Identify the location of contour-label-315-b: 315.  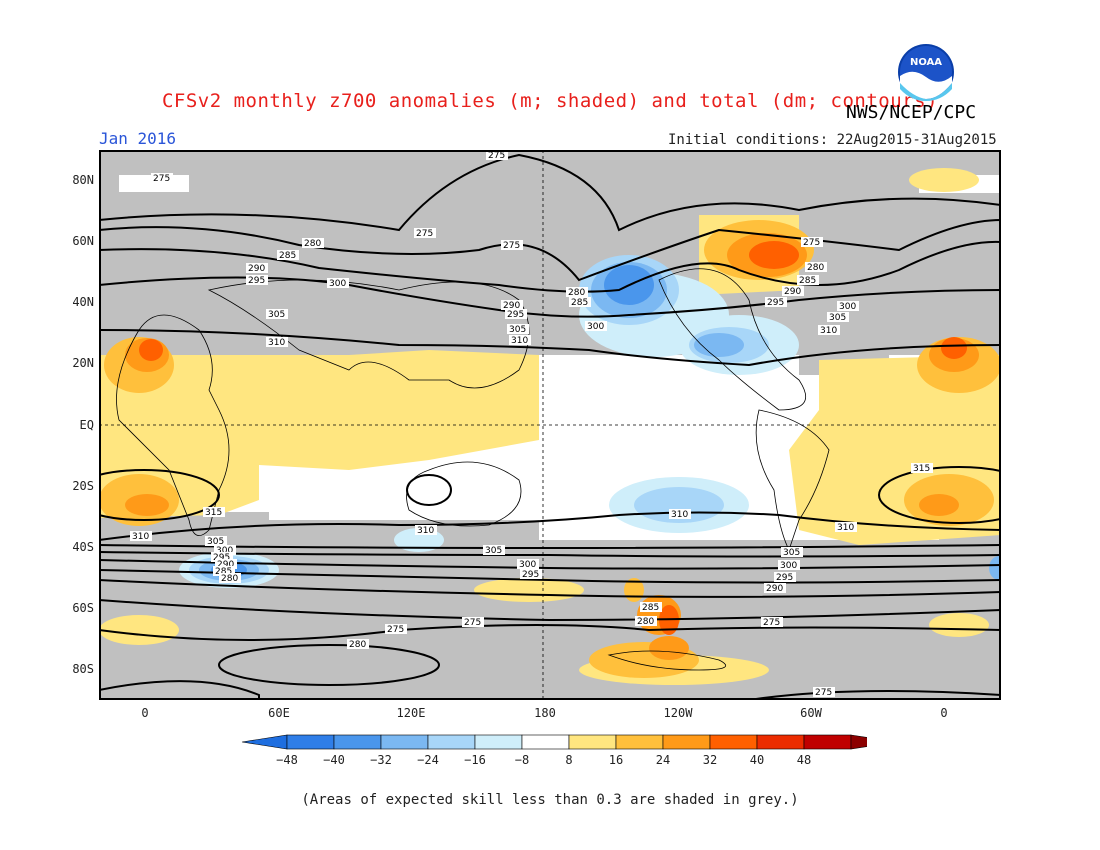
(214, 512).